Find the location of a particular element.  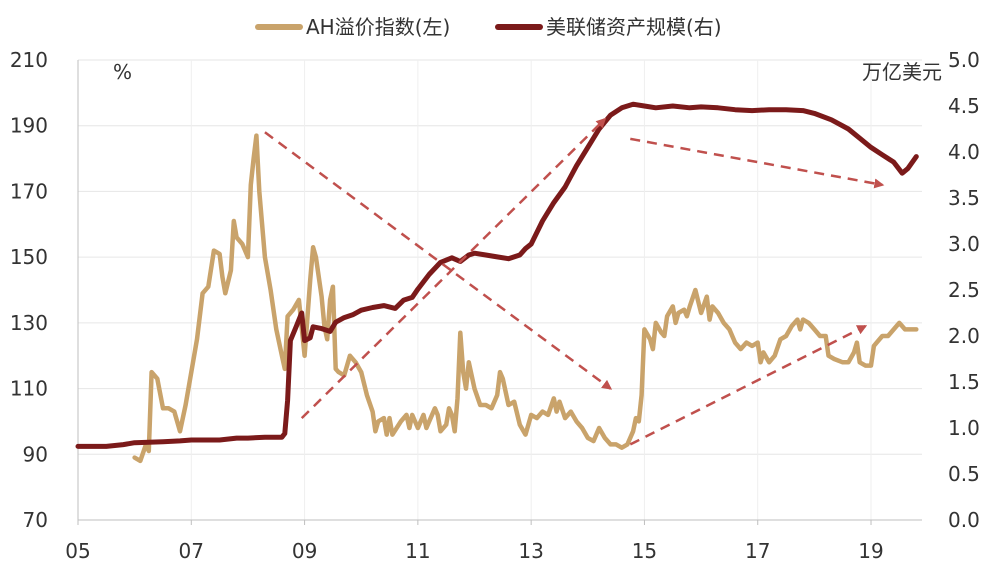

right-tick-label: 4.5 is located at coordinates (964, 106).